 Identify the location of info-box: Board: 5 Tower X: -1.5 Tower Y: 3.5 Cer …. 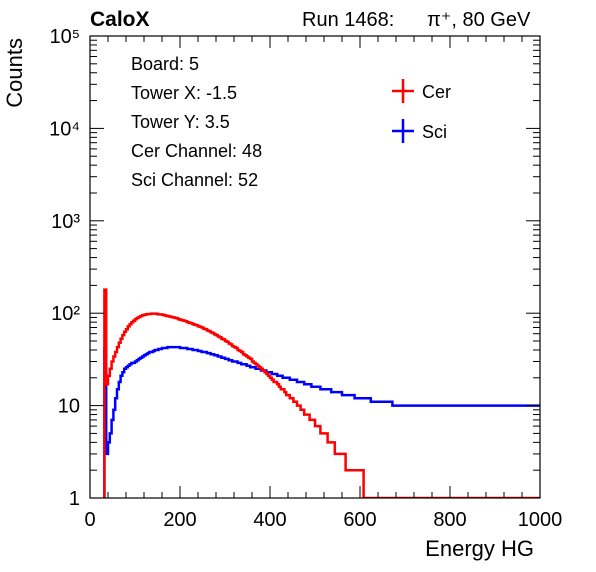
(238, 122).